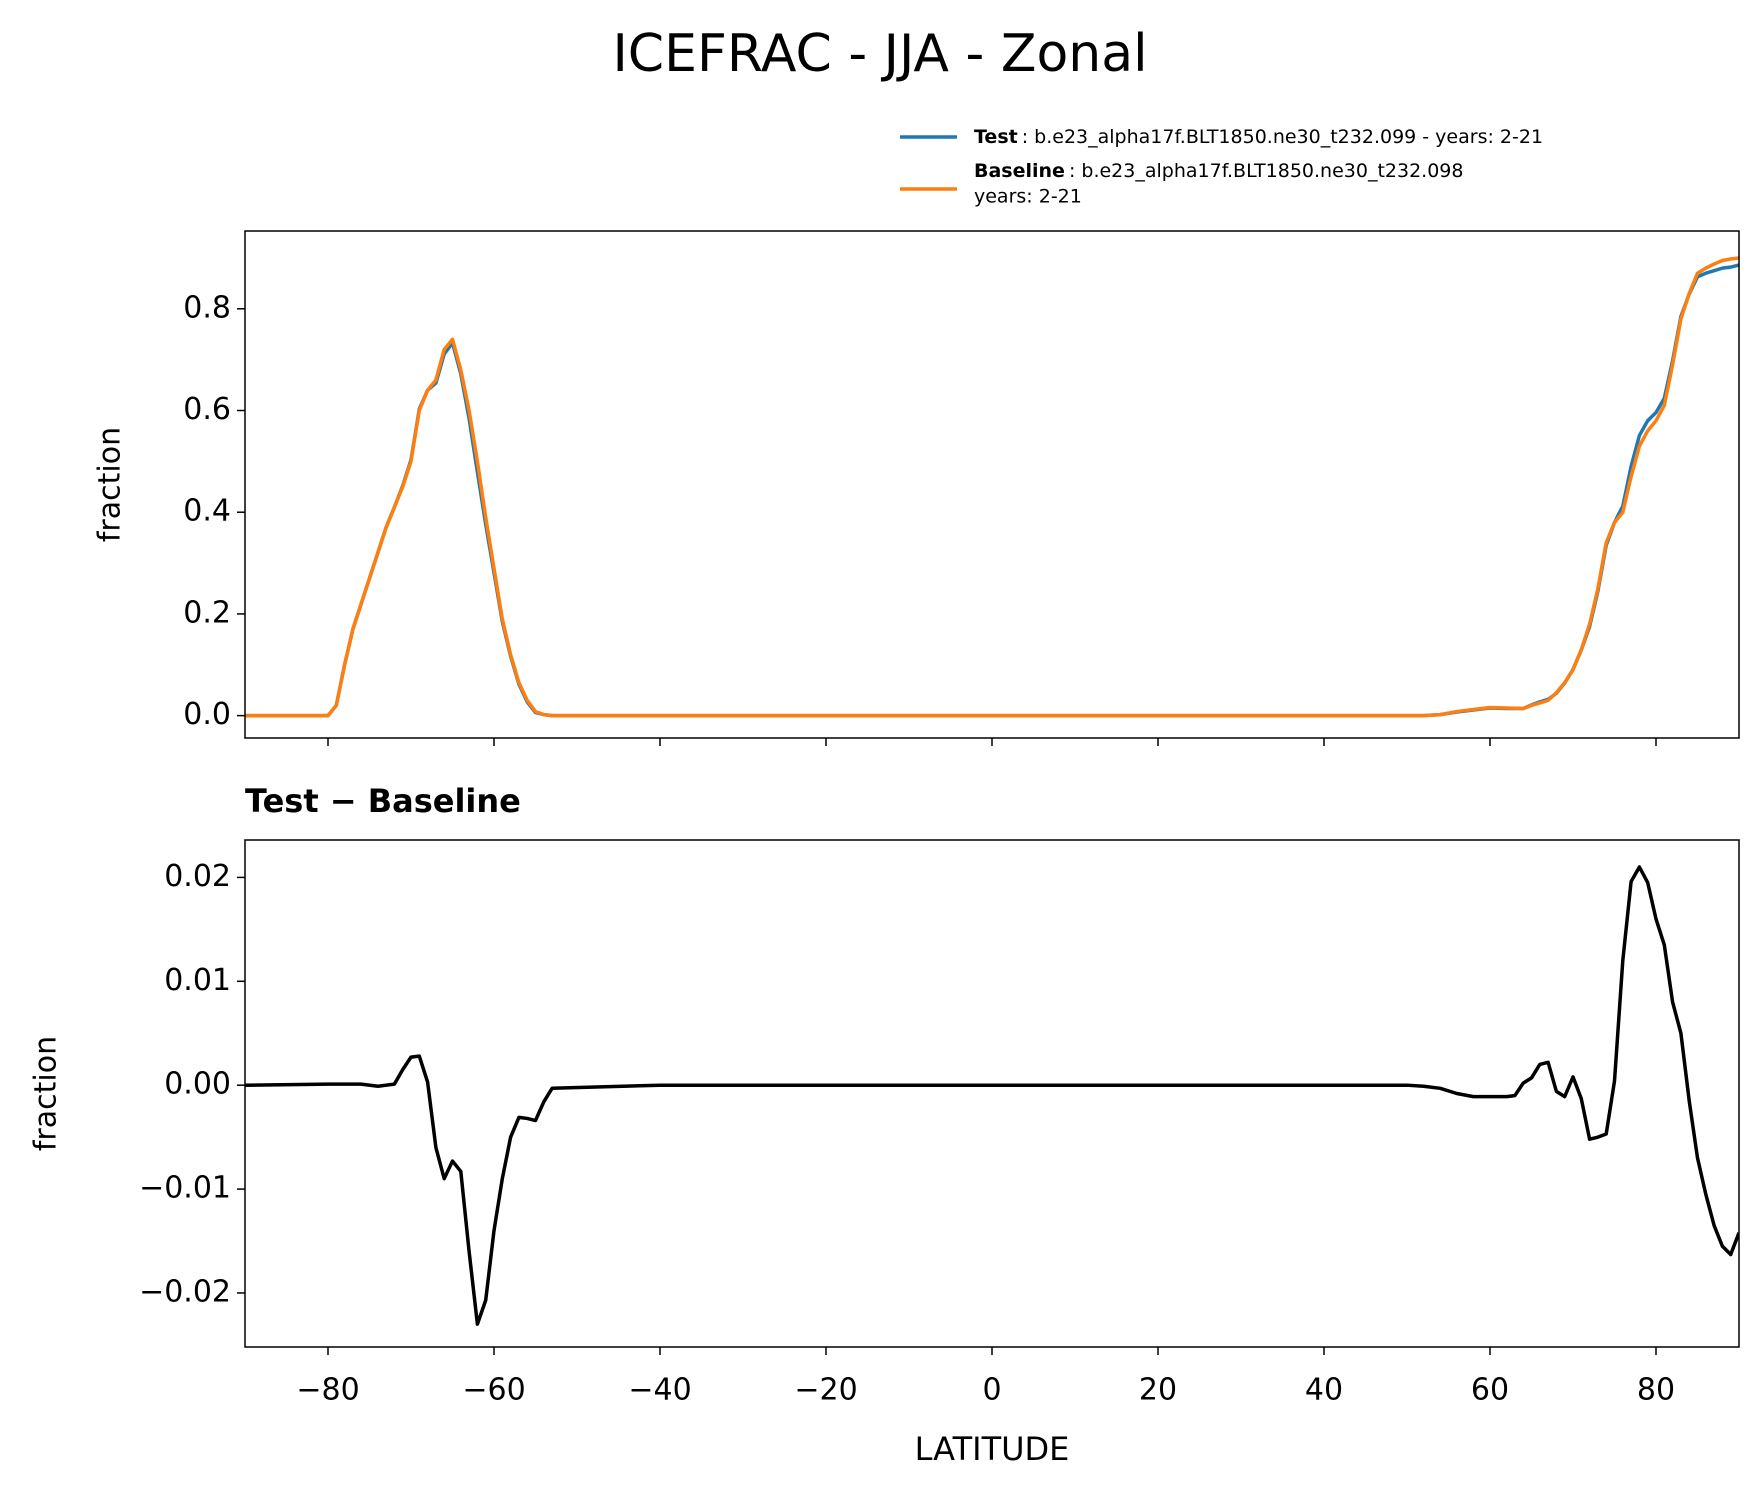 The image size is (1761, 1496). Describe the element at coordinates (197, 1084) in the screenshot. I see `y-tick-label: 0.00` at that location.